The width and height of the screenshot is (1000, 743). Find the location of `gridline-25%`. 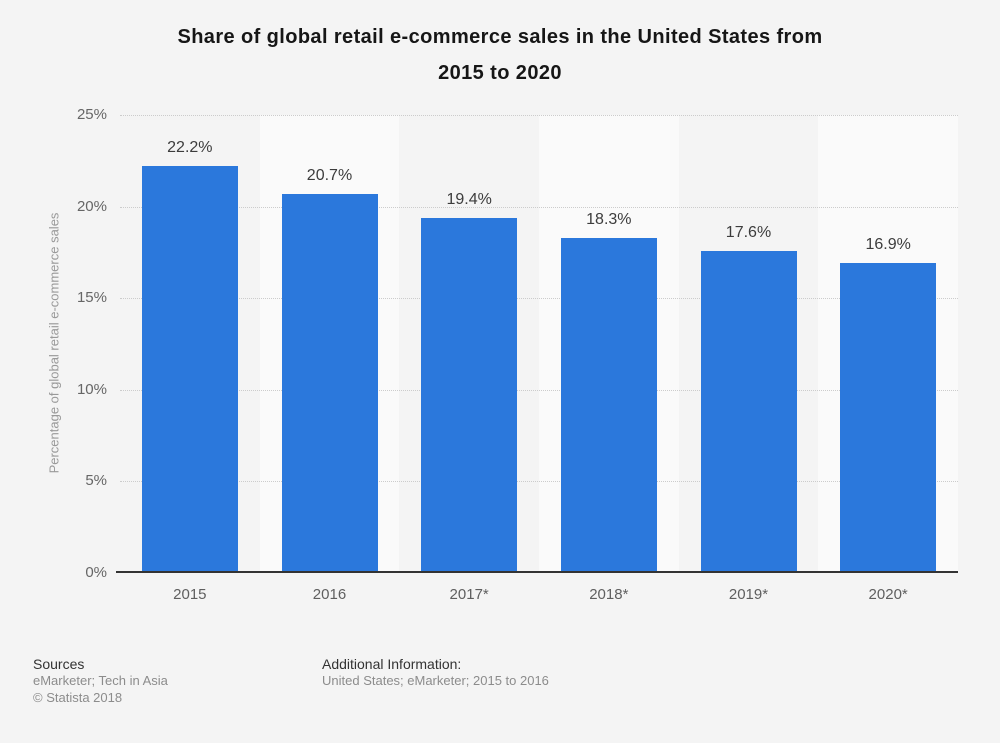

gridline-25% is located at coordinates (539, 115).